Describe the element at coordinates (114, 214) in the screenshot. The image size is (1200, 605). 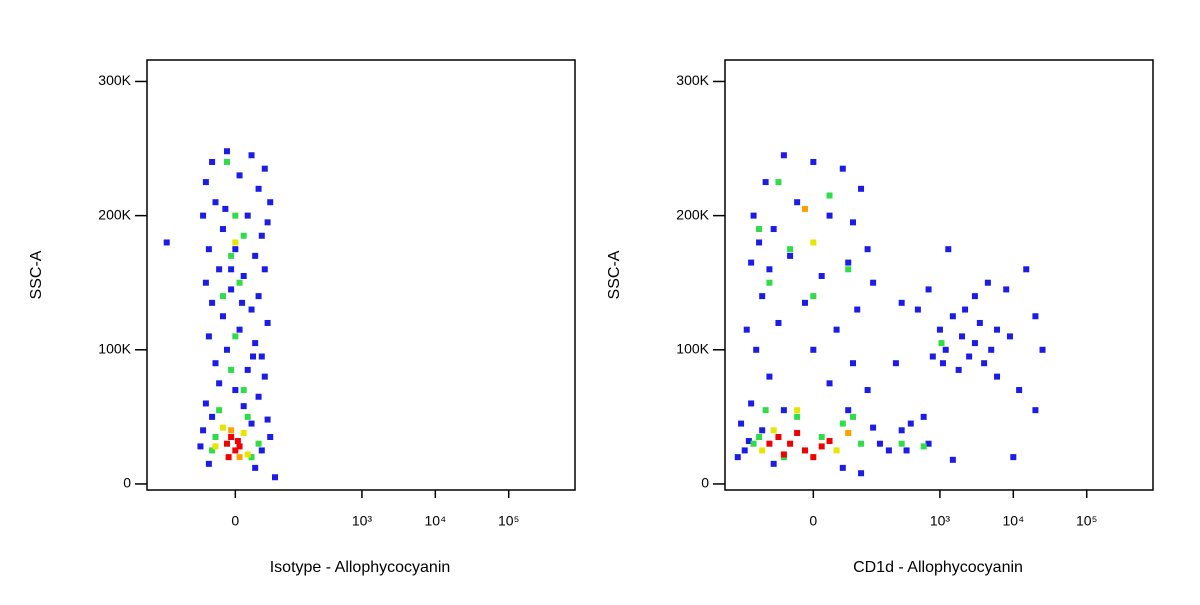
I see `y-tick-label: 200K` at that location.